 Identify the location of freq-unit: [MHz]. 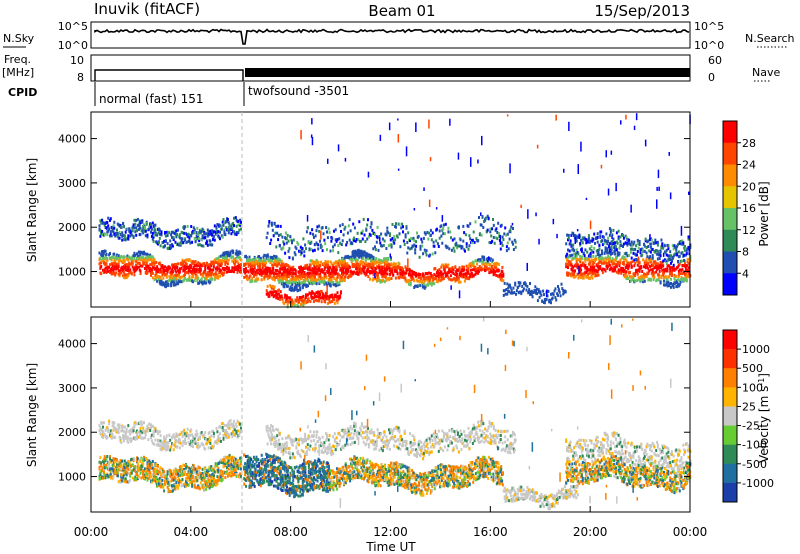
(18, 72).